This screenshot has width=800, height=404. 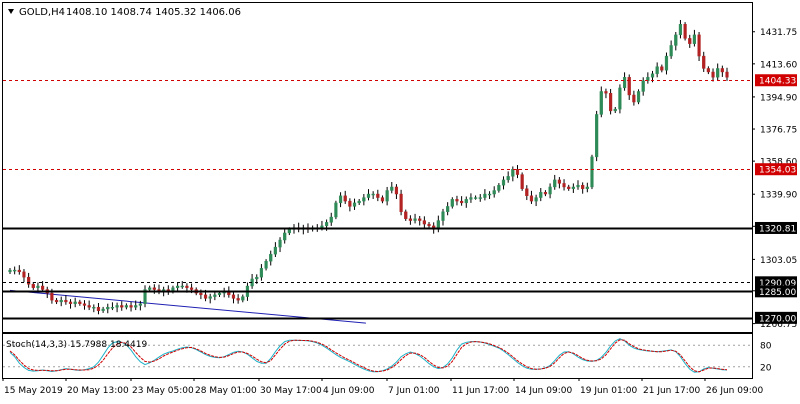 What do you see at coordinates (226, 391) in the screenshot?
I see `time-tick-label: 28 May 01:00` at bounding box center [226, 391].